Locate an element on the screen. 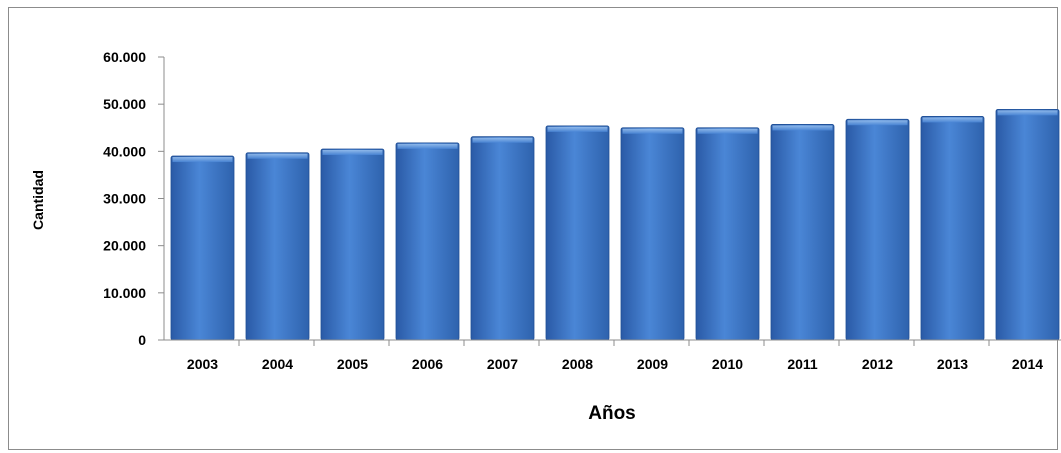 The height and width of the screenshot is (453, 1061). bar-2010 is located at coordinates (727, 234).